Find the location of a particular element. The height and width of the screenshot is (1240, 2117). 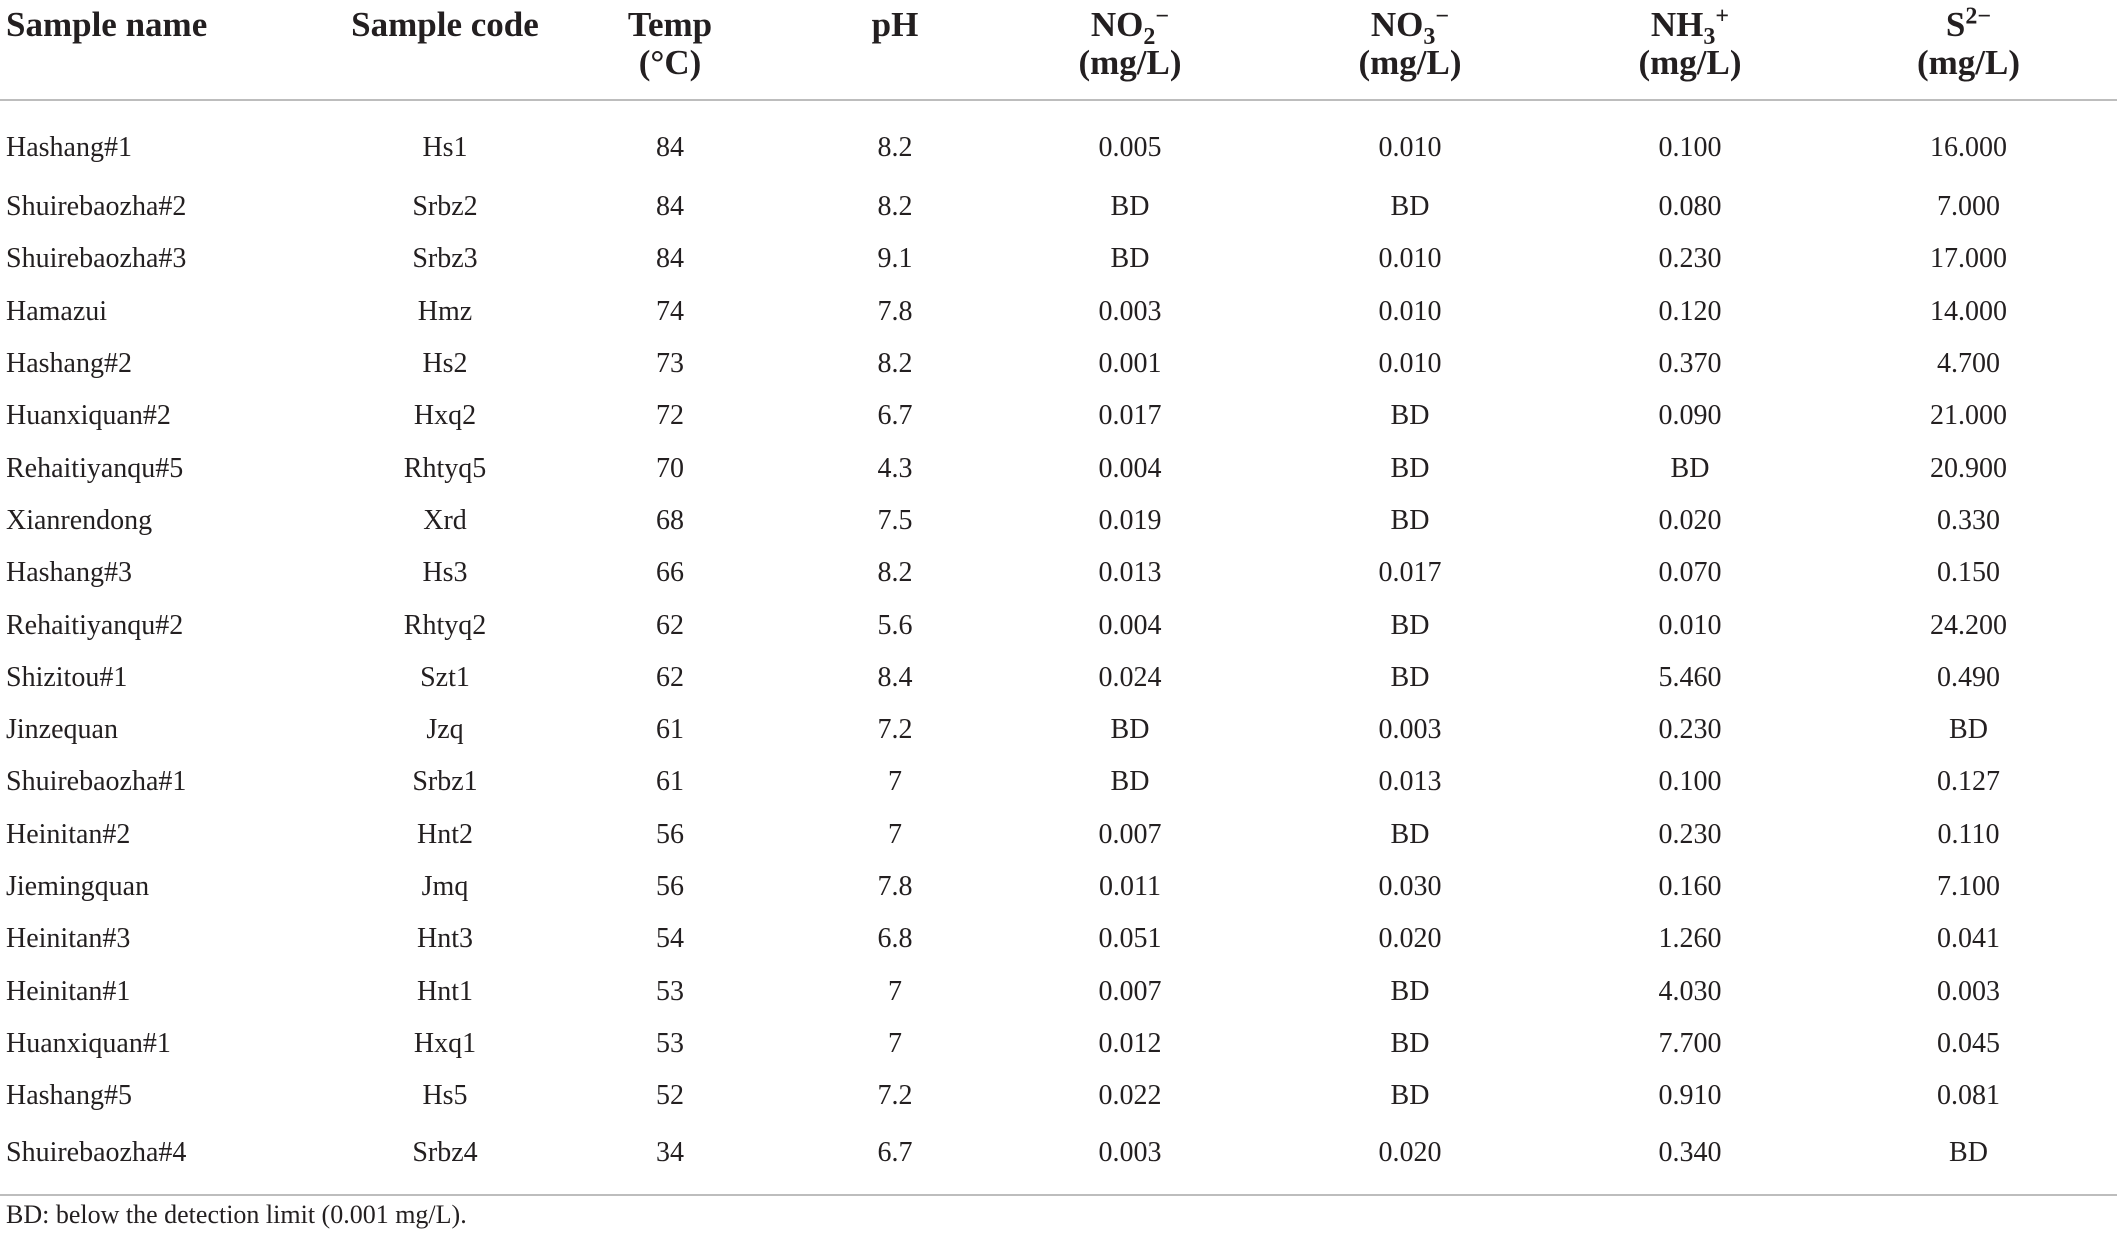

header-nh3: NH3+ (mg/L) is located at coordinates (1690, 50).